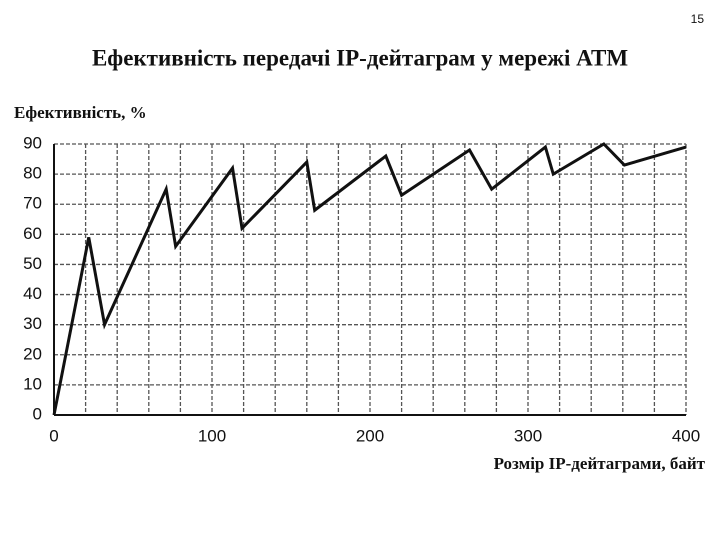  What do you see at coordinates (32, 263) in the screenshot?
I see `y-tick-label: 50` at bounding box center [32, 263].